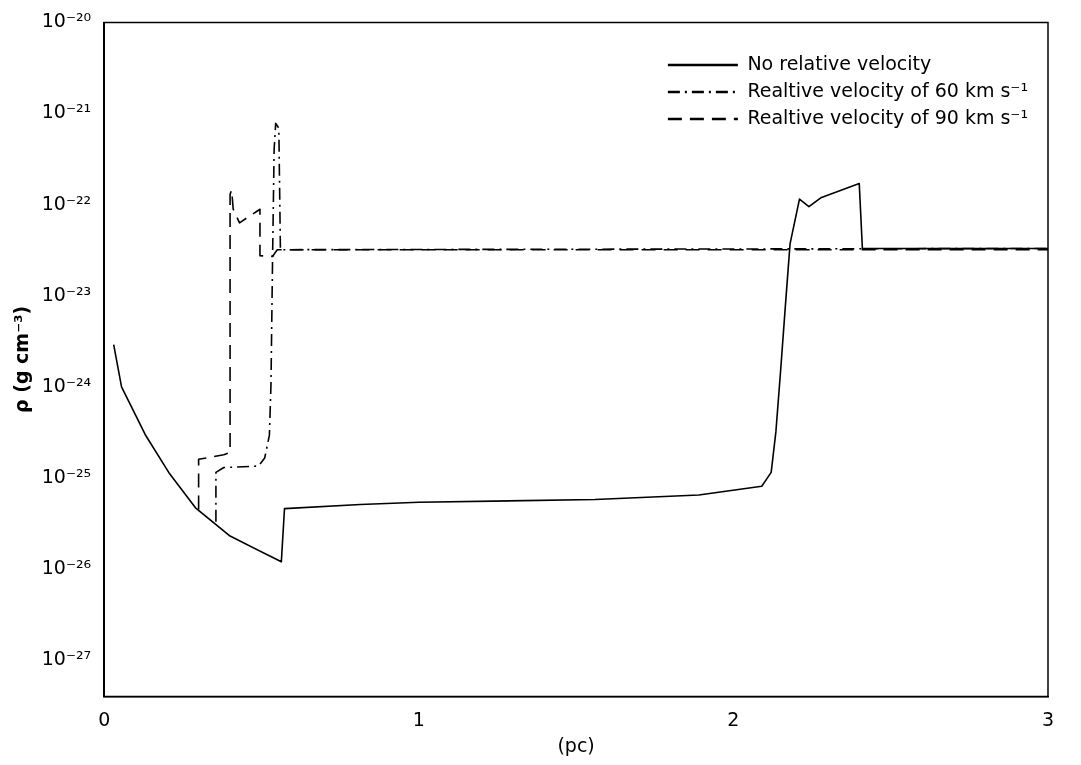 Image resolution: width=1081 pixels, height=765 pixels. I want to click on y-tick-label: 10⁻²³, so click(66, 293).